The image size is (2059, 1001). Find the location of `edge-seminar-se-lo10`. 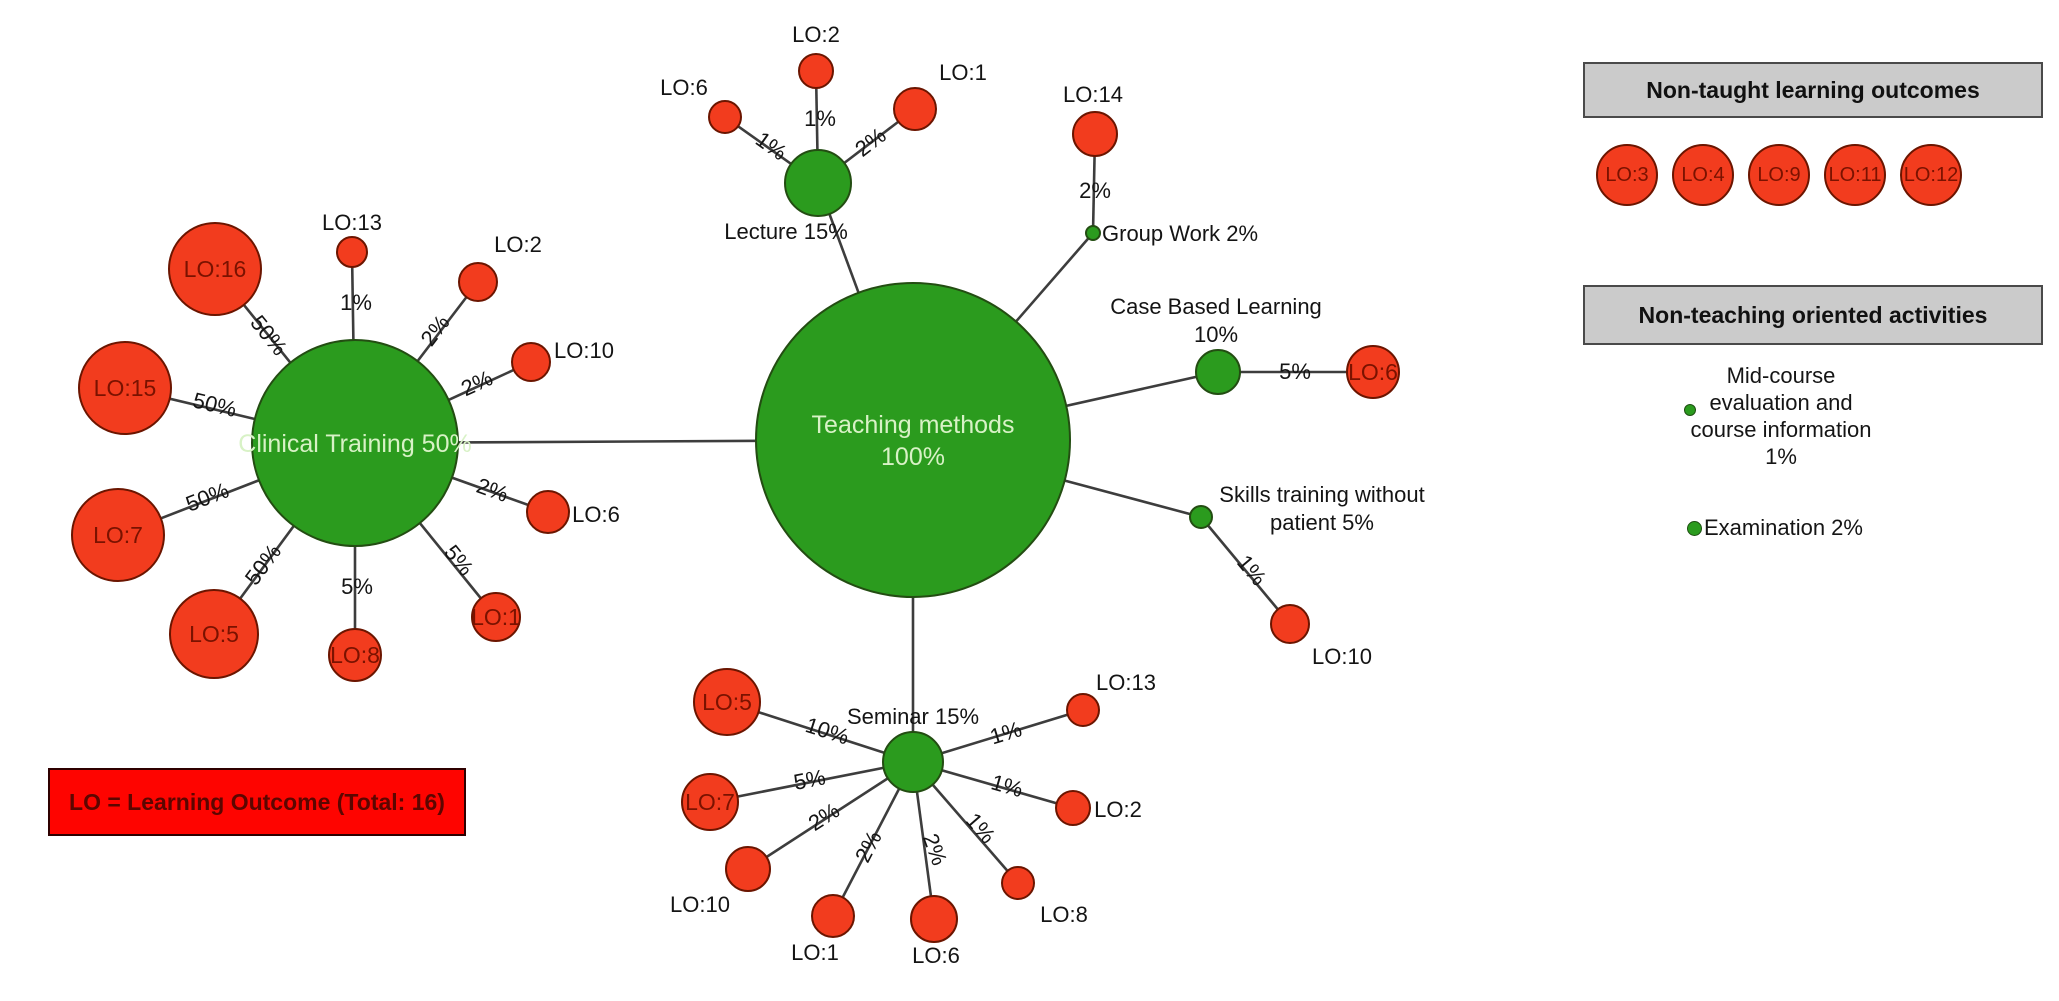

edge-seminar-se-lo10 is located at coordinates (830, 815).